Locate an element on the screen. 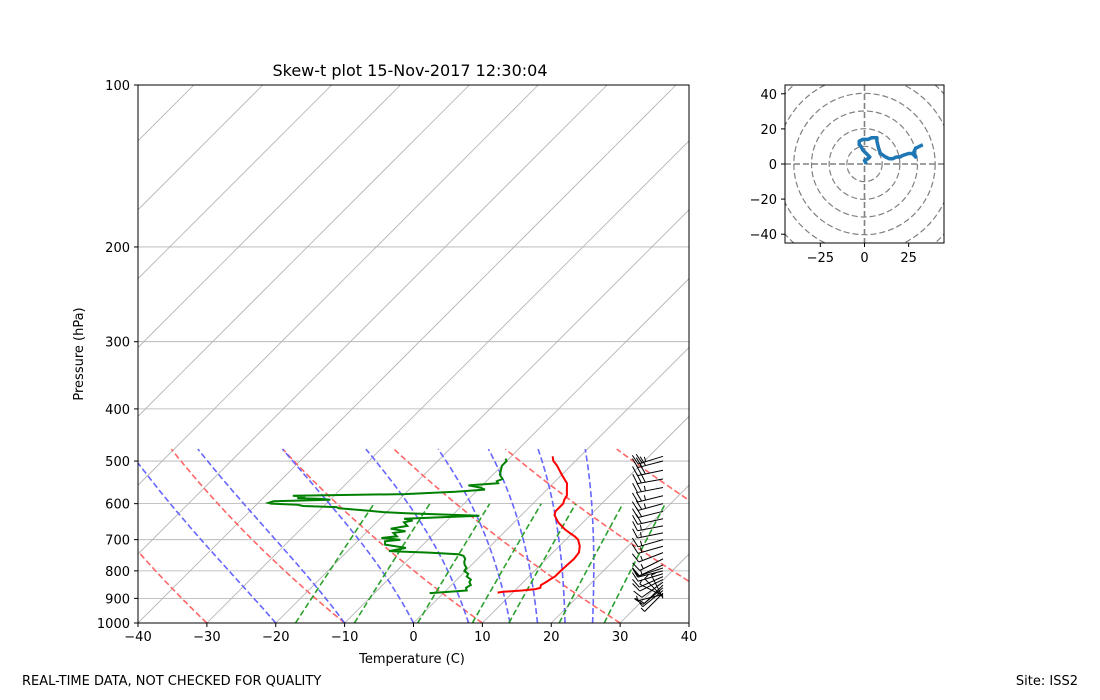 This screenshot has height=700, width=1100. x-tick-label: −20 is located at coordinates (275, 637).